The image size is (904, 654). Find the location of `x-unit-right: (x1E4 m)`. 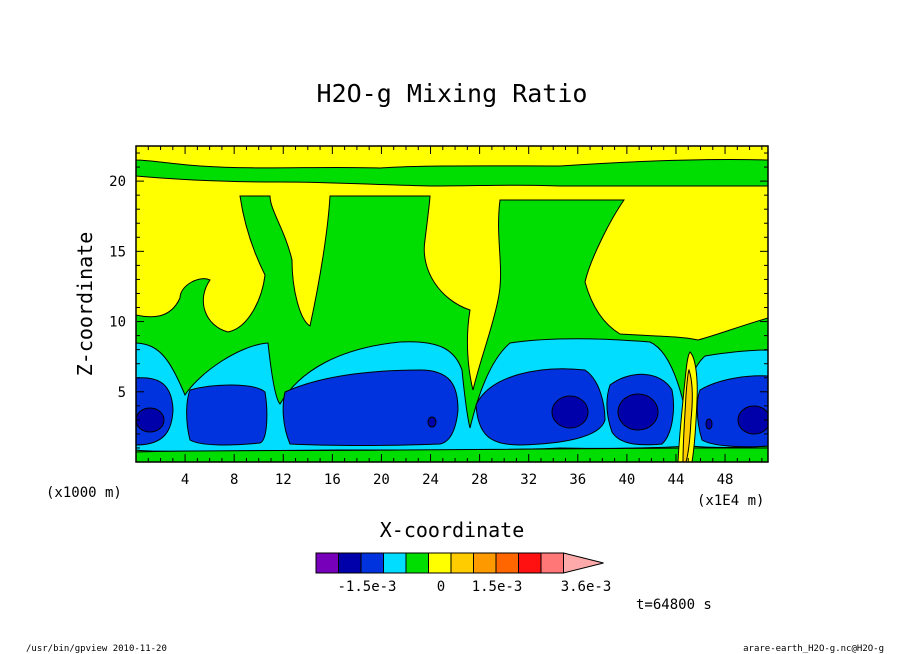

x-unit-right: (x1E4 m) is located at coordinates (730, 501).